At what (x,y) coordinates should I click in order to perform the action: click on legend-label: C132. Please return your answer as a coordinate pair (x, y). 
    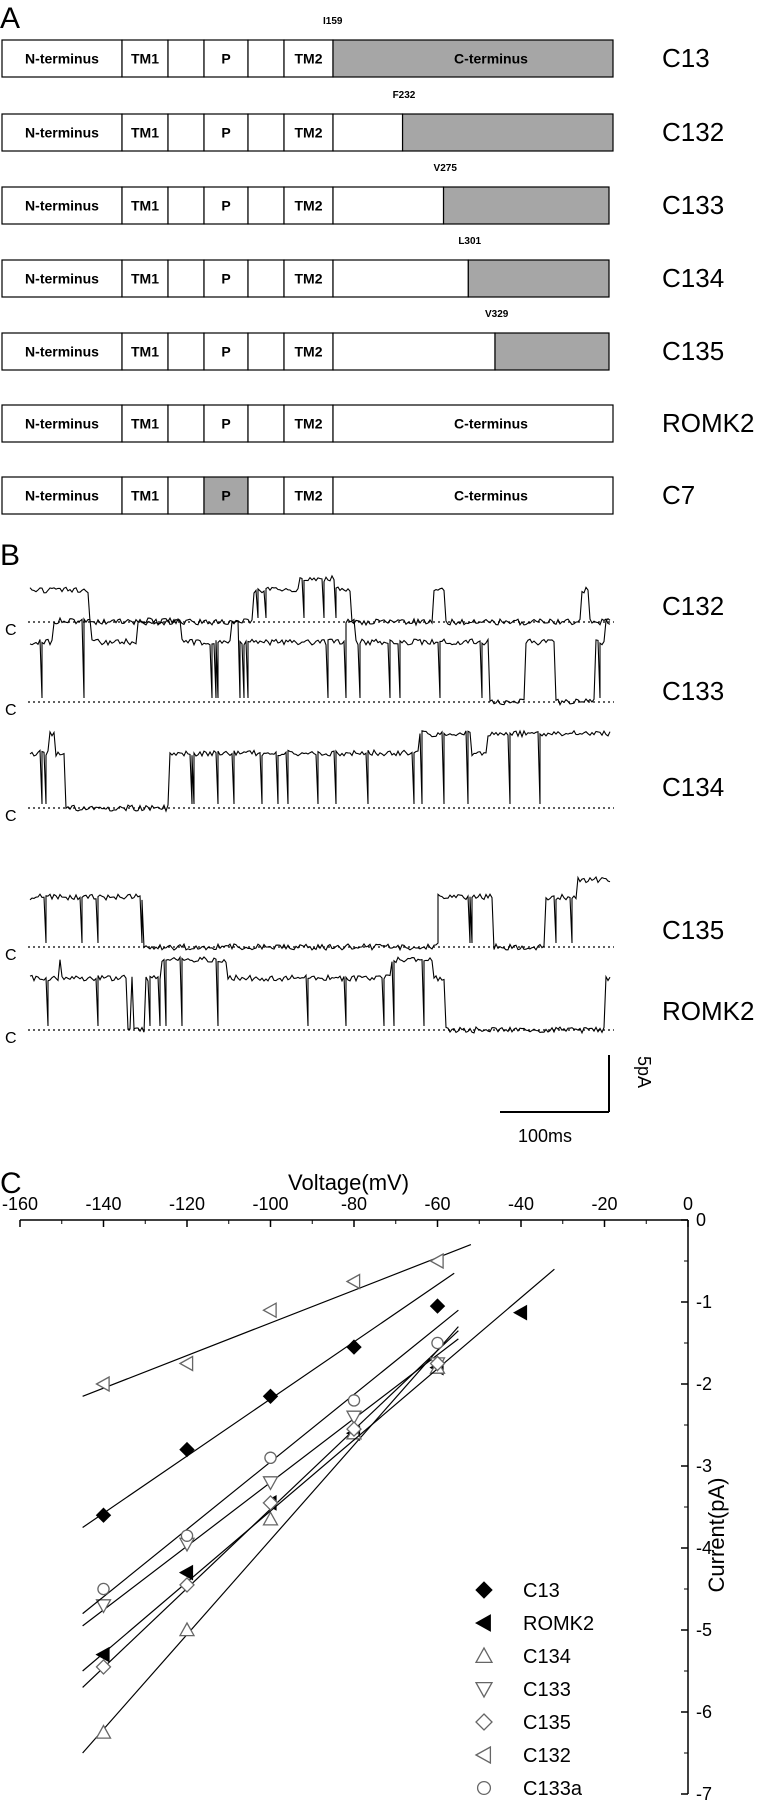
    Looking at the image, I should click on (547, 1756).